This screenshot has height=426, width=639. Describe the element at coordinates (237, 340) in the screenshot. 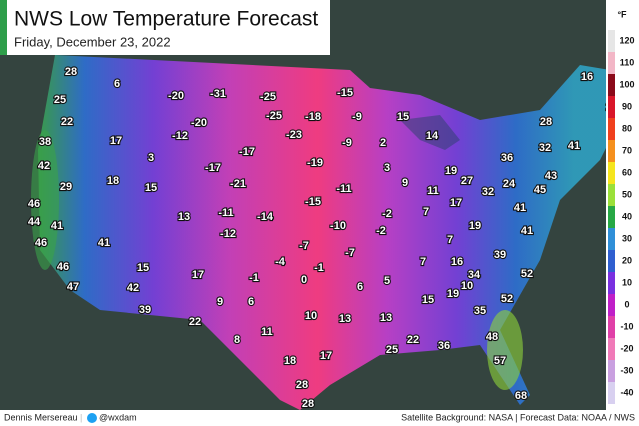

I see `temperature-label: 8` at that location.